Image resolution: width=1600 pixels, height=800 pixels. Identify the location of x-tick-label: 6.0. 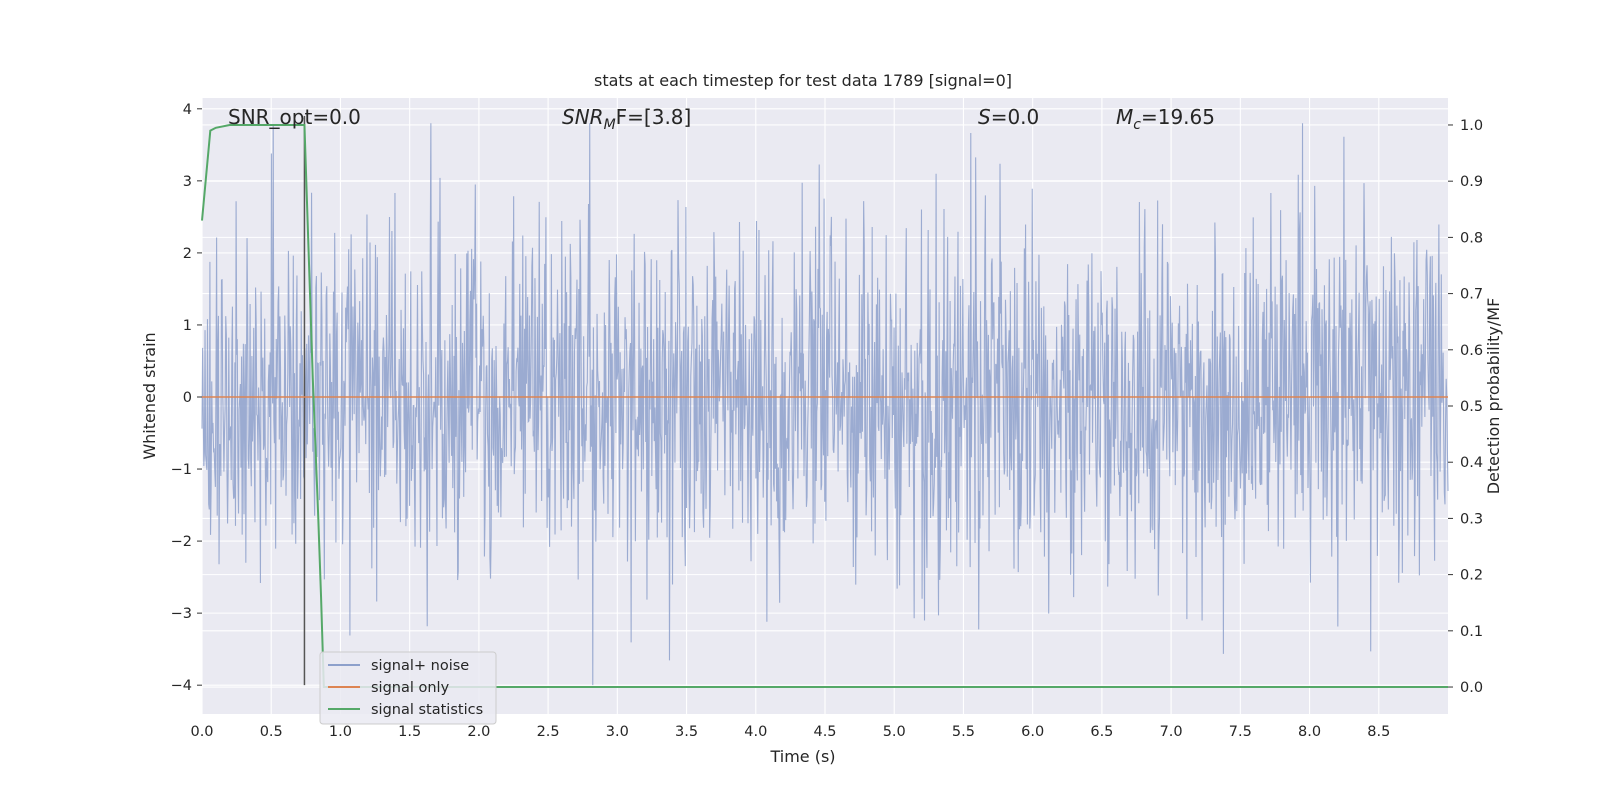
(1032, 732).